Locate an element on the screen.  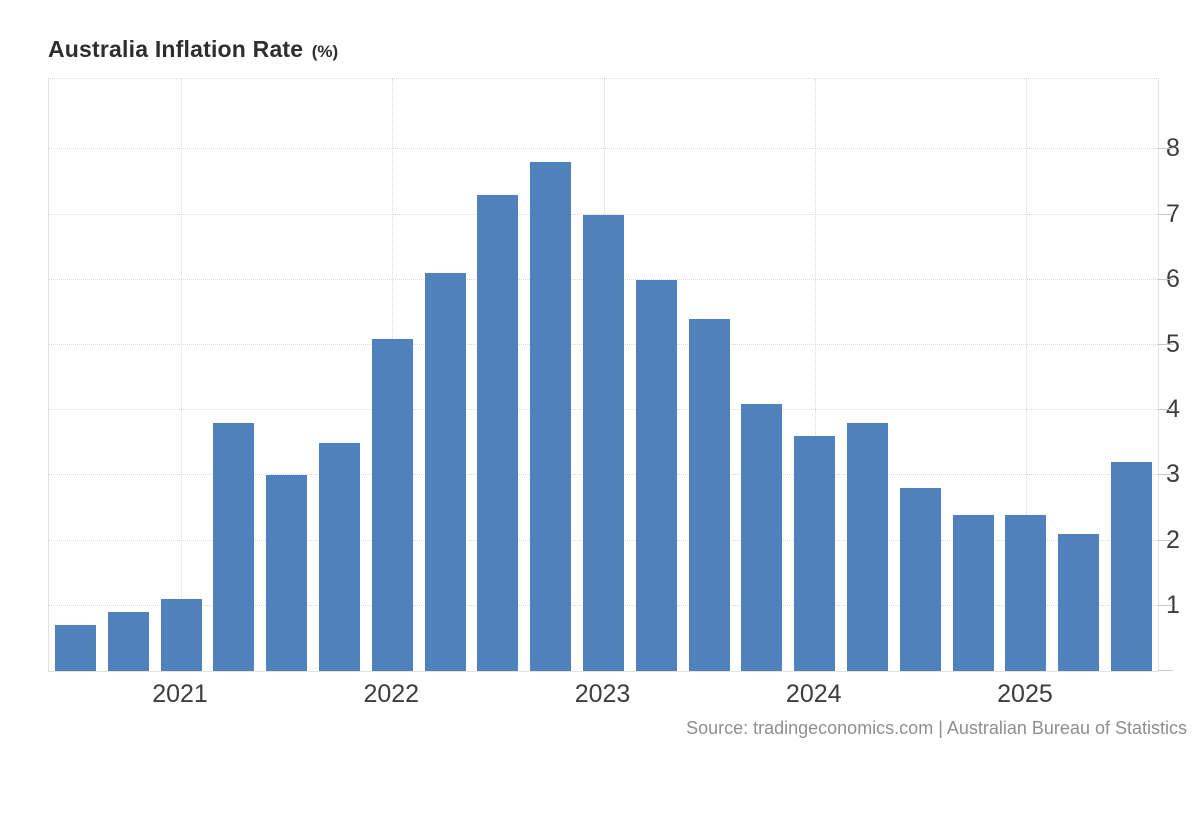
x-tick-label-2023: 2023 is located at coordinates (602, 694).